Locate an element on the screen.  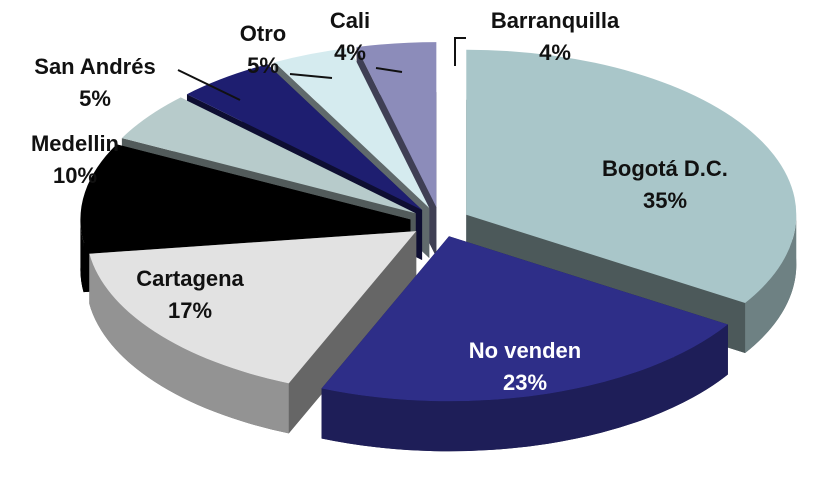
data-label-name: Bogotá D.C. is located at coordinates (665, 168).